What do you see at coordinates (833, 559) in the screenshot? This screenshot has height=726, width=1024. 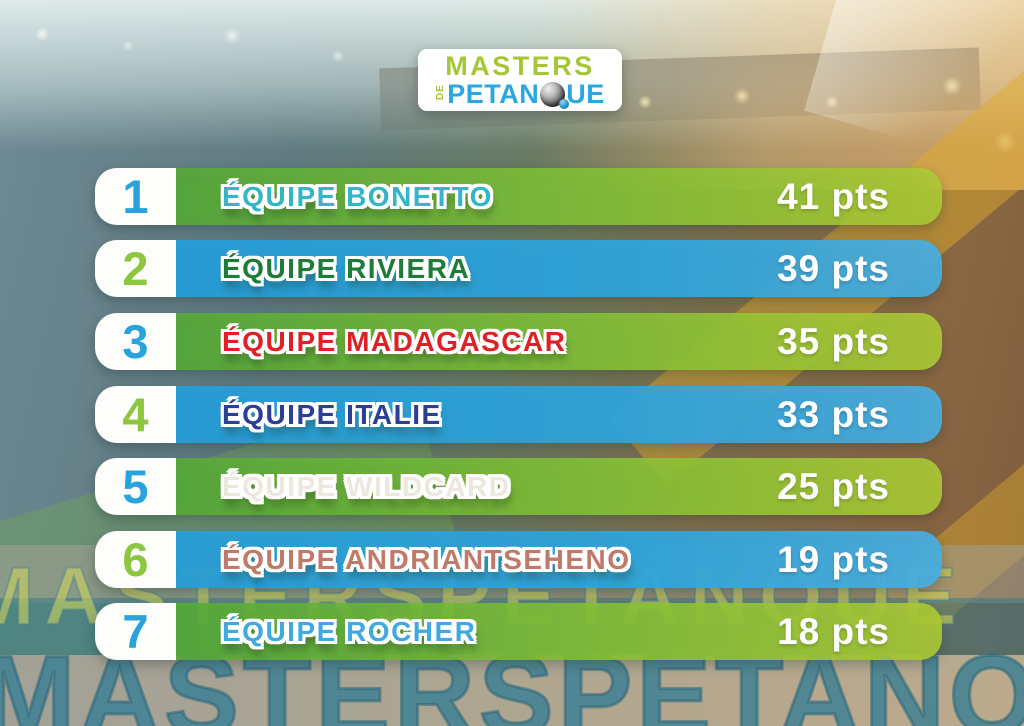 I see `team-points: 19 pts` at bounding box center [833, 559].